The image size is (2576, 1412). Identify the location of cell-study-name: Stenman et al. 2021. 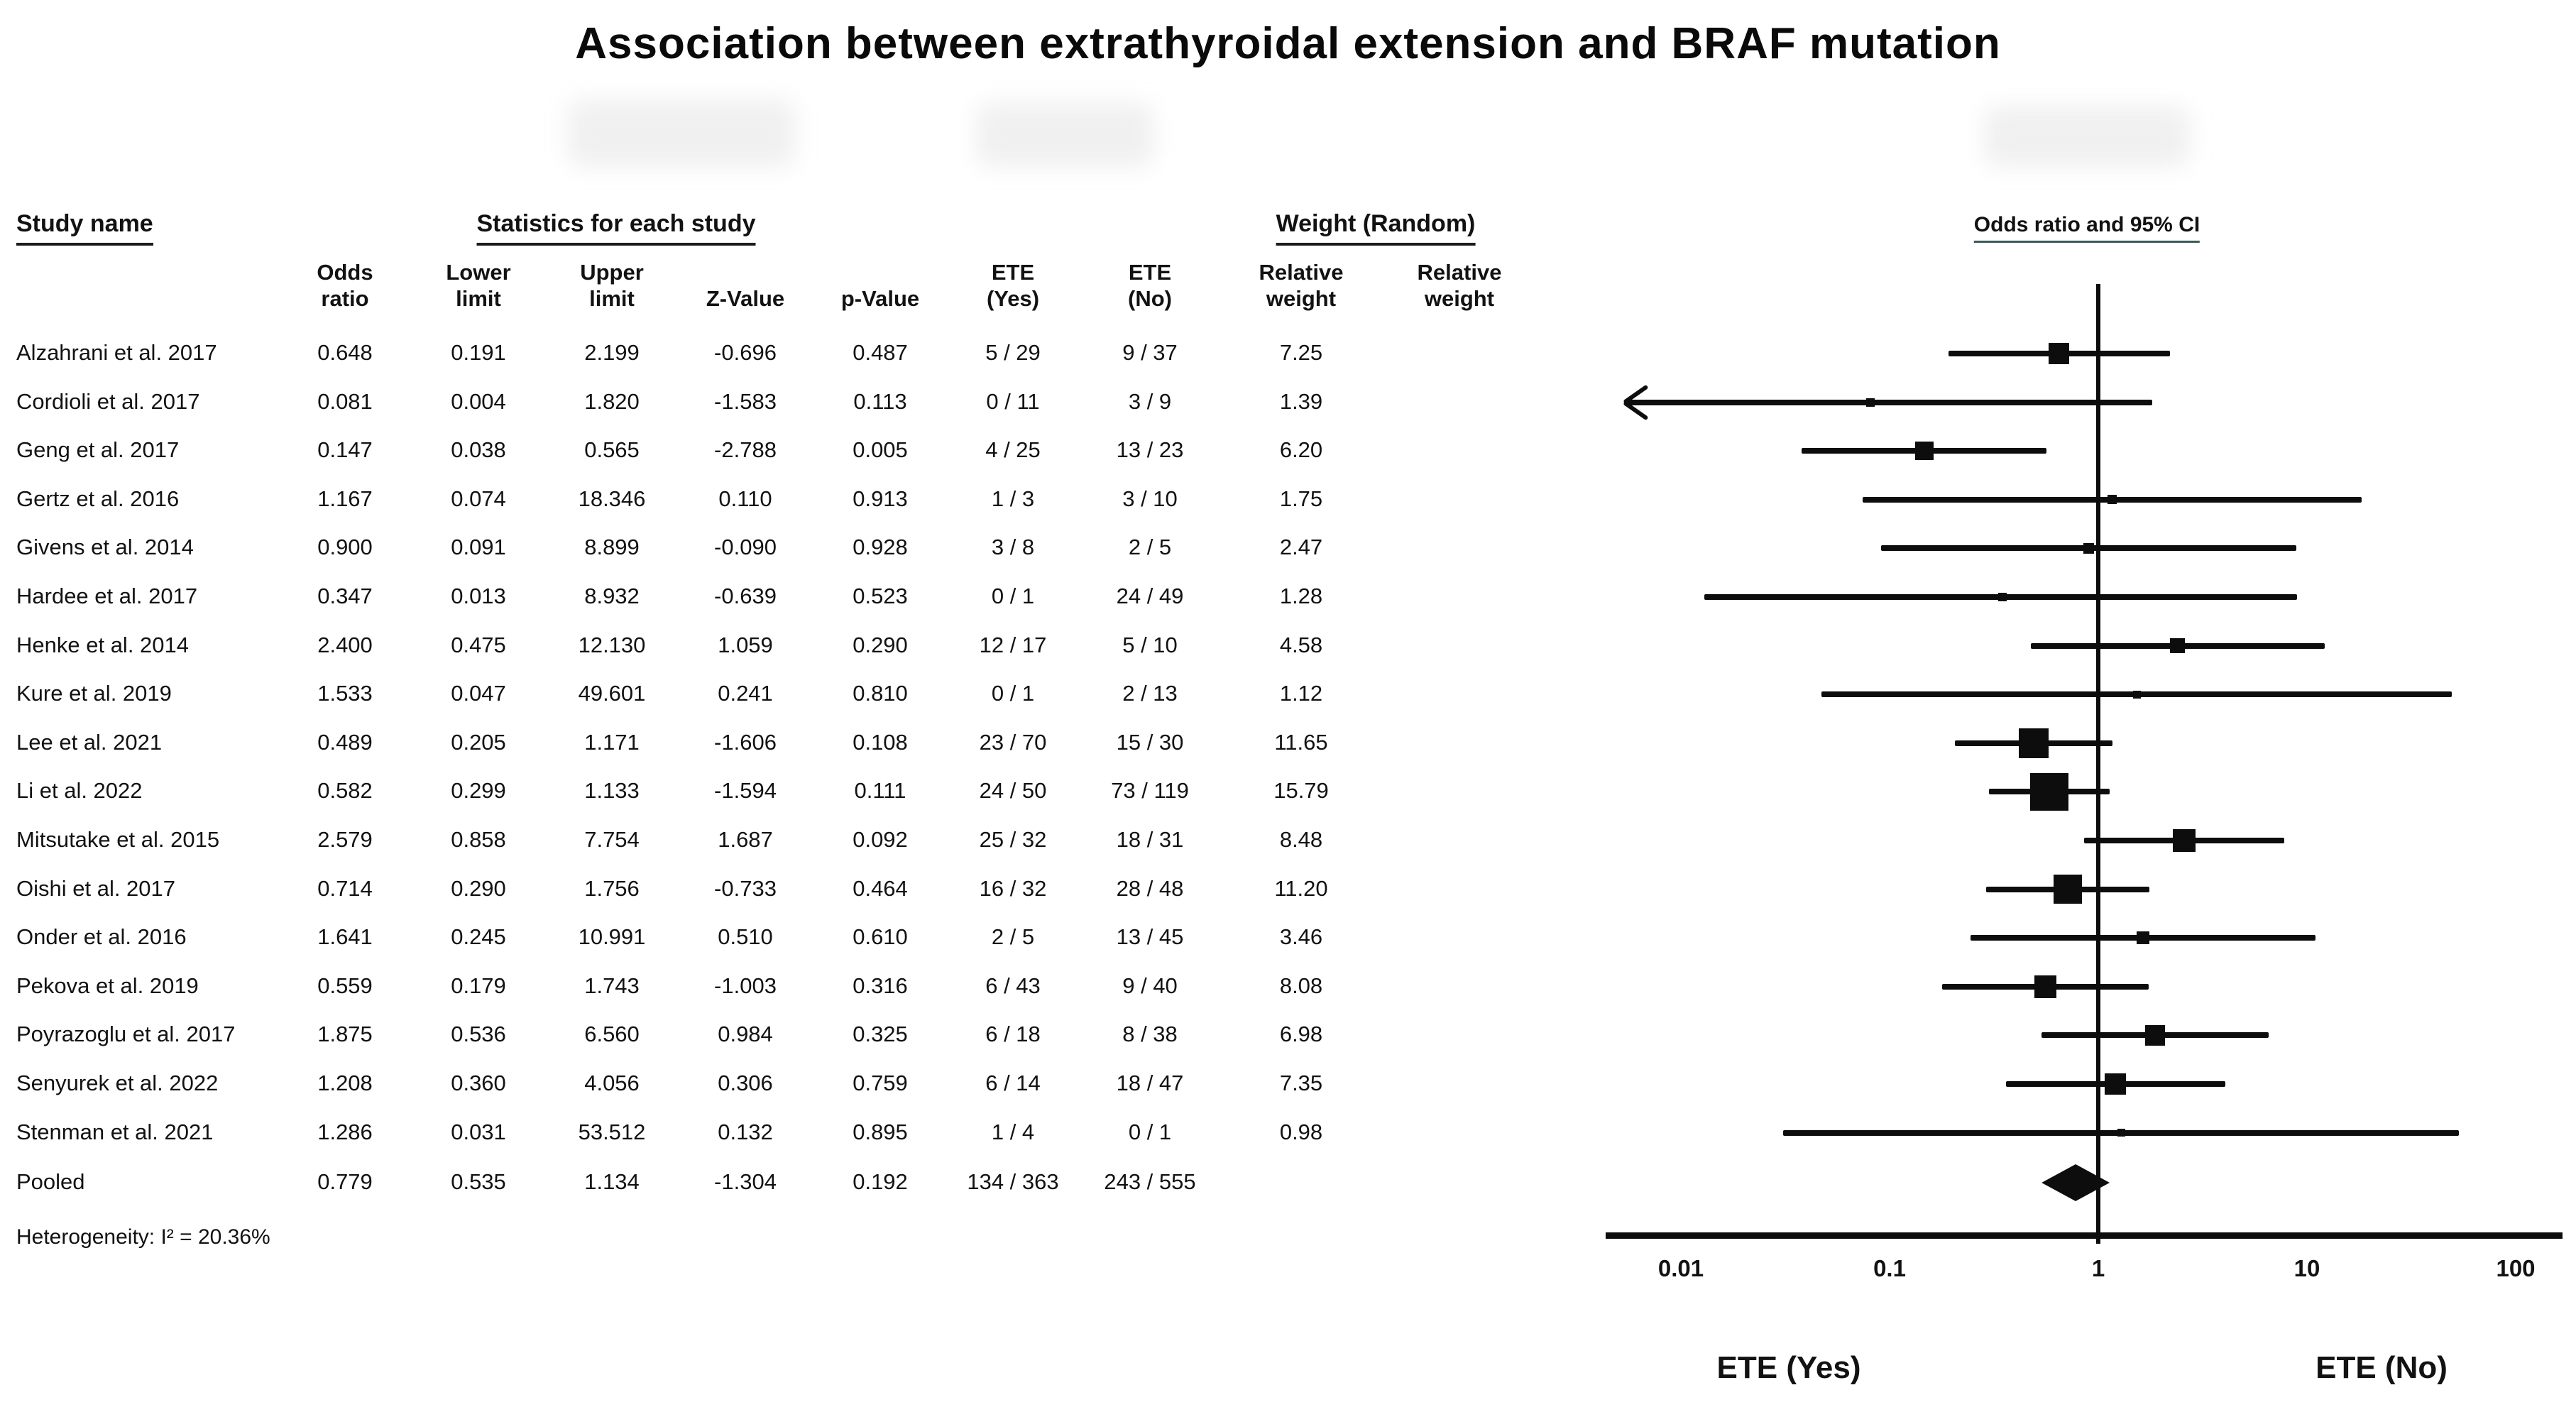
(115, 1131).